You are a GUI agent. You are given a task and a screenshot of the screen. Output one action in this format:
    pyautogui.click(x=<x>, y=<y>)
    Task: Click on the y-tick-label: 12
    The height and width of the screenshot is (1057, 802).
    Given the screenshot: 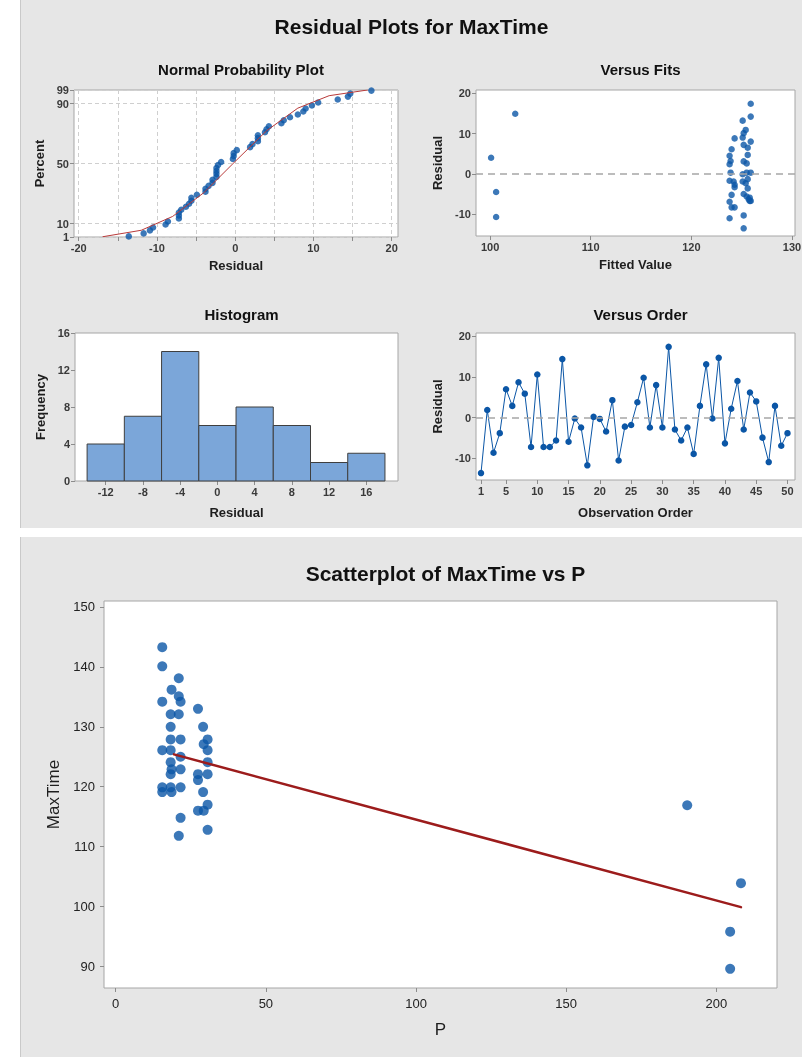 What is the action you would take?
    pyautogui.click(x=63, y=370)
    